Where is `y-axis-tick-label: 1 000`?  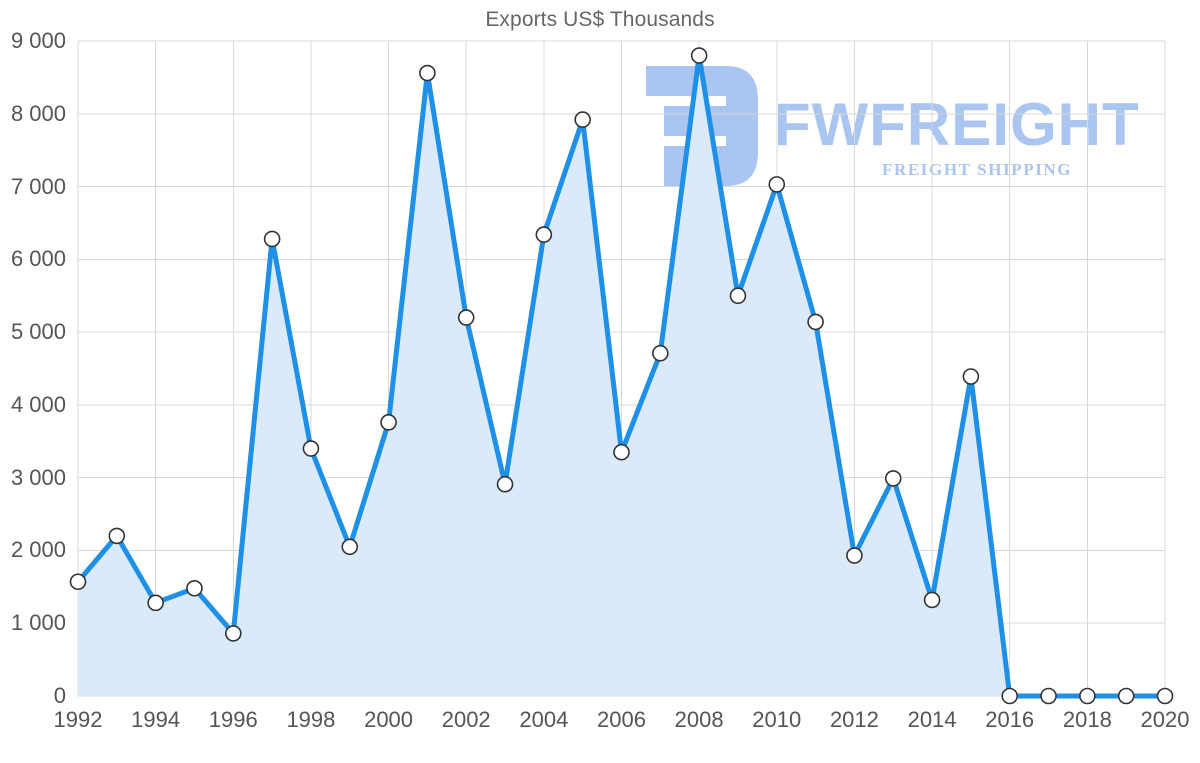
y-axis-tick-label: 1 000 is located at coordinates (38, 623).